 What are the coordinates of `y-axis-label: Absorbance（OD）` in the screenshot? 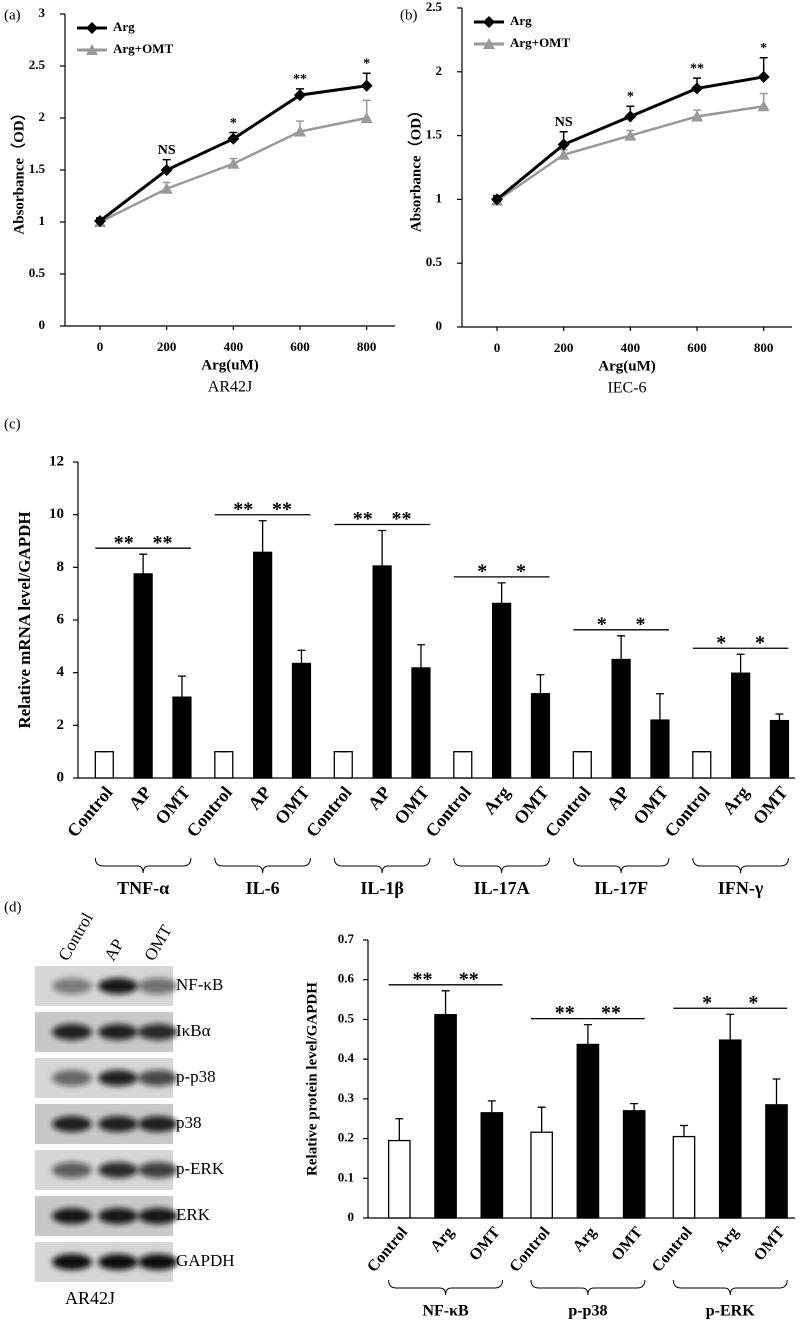 It's located at (415, 167).